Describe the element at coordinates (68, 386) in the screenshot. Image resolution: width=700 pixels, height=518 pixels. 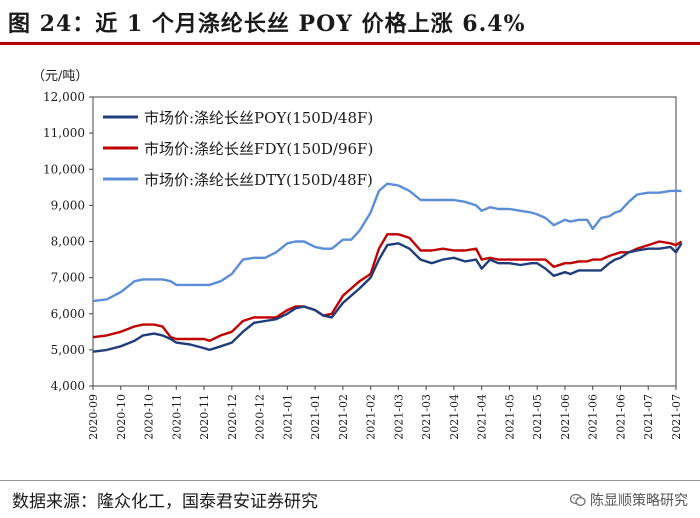
I see `y-tick-label: 4,000` at that location.